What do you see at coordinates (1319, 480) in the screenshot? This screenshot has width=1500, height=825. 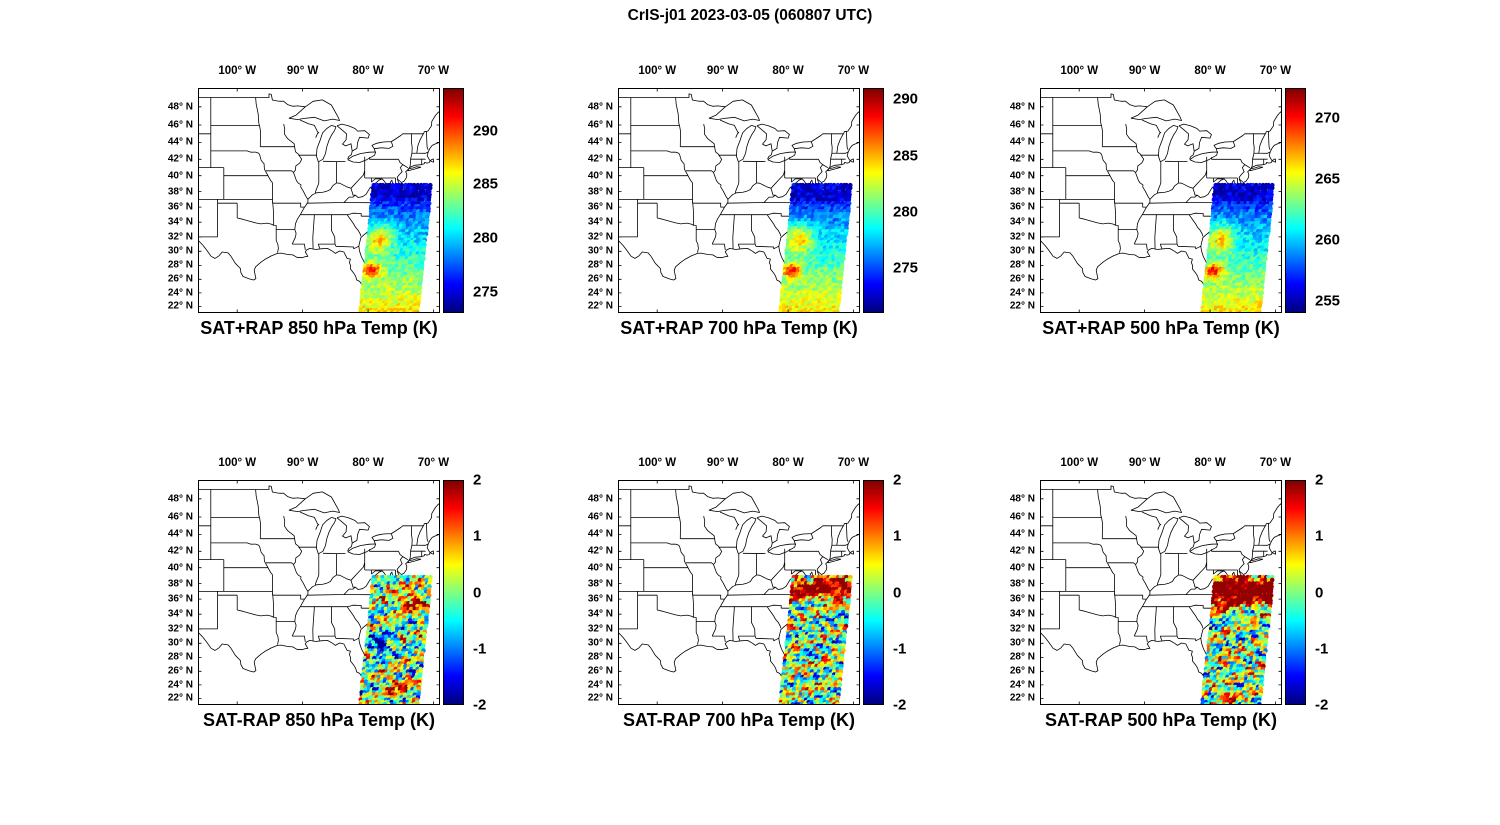 I see `colorbar-tick-label: 2` at bounding box center [1319, 480].